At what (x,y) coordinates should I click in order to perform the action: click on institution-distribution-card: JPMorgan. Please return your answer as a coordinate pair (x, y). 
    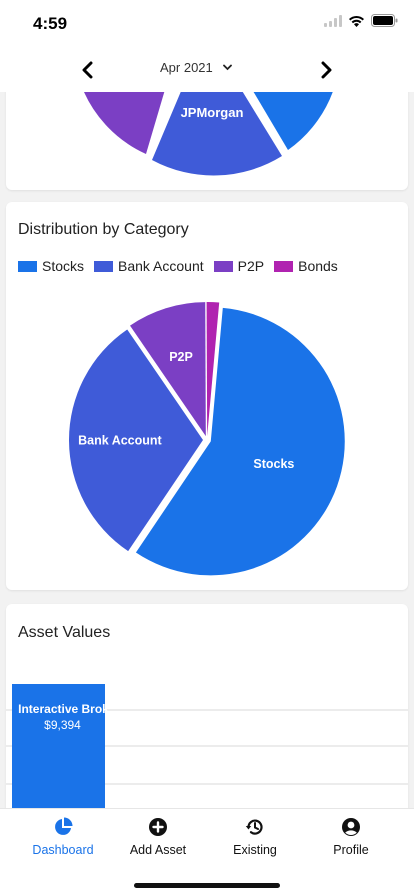
    Looking at the image, I should click on (207, 141).